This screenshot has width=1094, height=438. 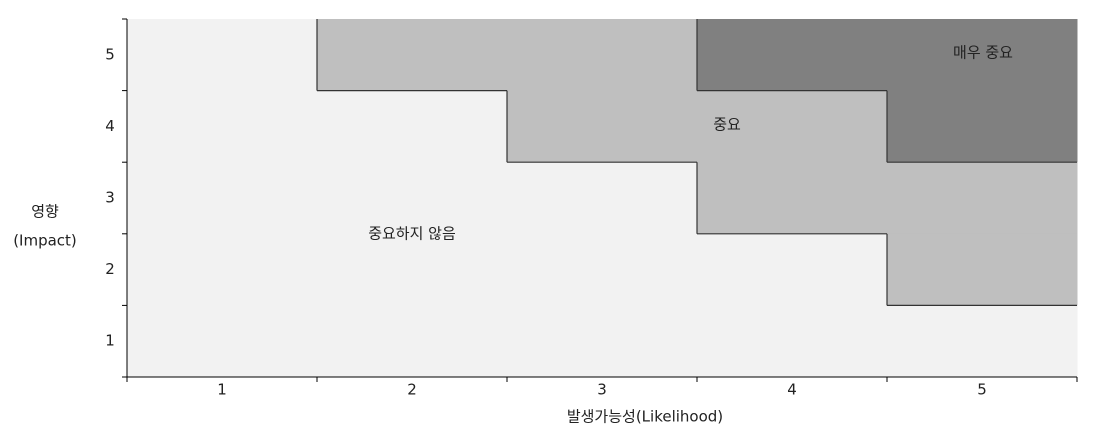 I want to click on region-label: 중요, so click(x=727, y=125).